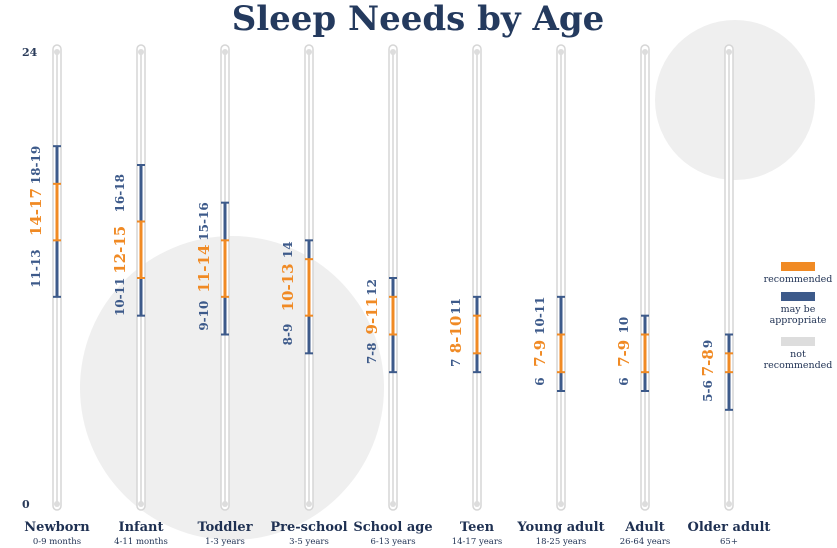  I want to click on may-low-label-0: 11-13, so click(36, 268).